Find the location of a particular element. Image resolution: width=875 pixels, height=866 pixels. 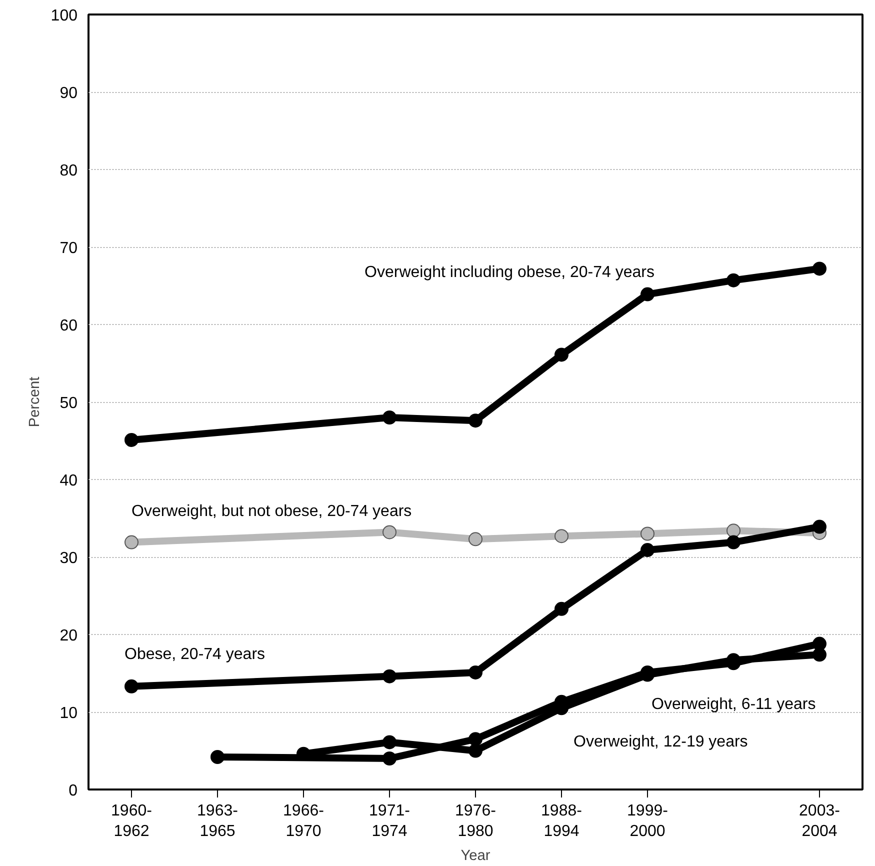

y-tick-label: 100 is located at coordinates (64, 16).